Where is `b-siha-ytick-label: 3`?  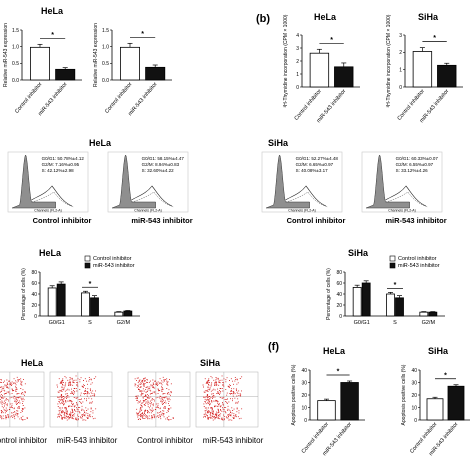 b-siha-ytick-label: 3 is located at coordinates (400, 36).